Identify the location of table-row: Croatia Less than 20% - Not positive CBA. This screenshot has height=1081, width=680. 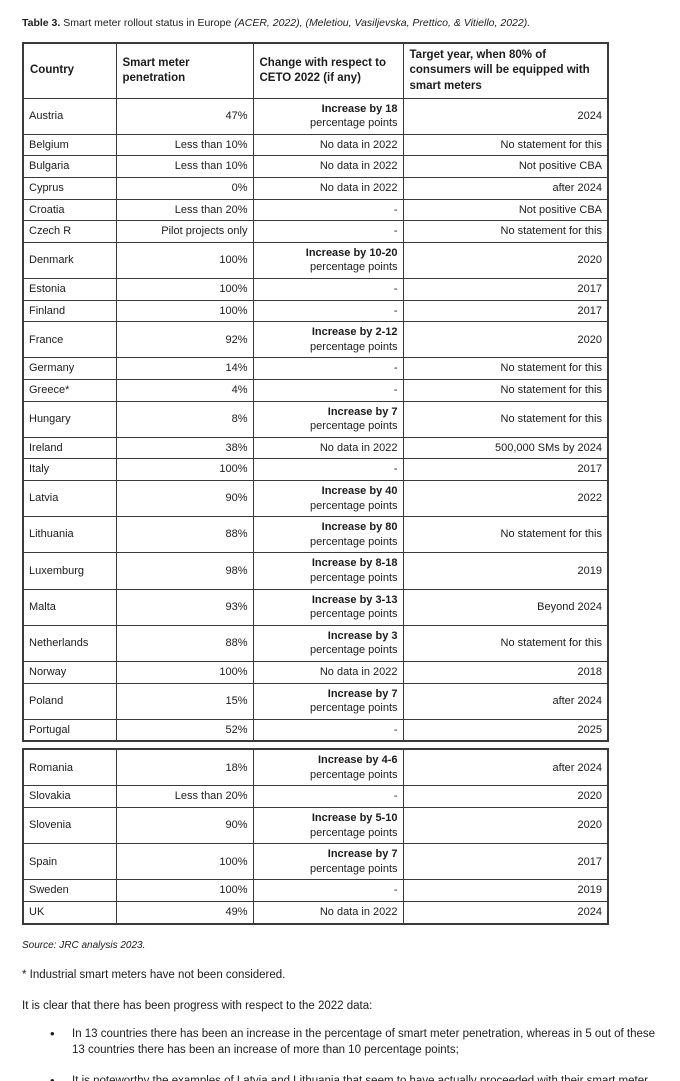
(315, 210).